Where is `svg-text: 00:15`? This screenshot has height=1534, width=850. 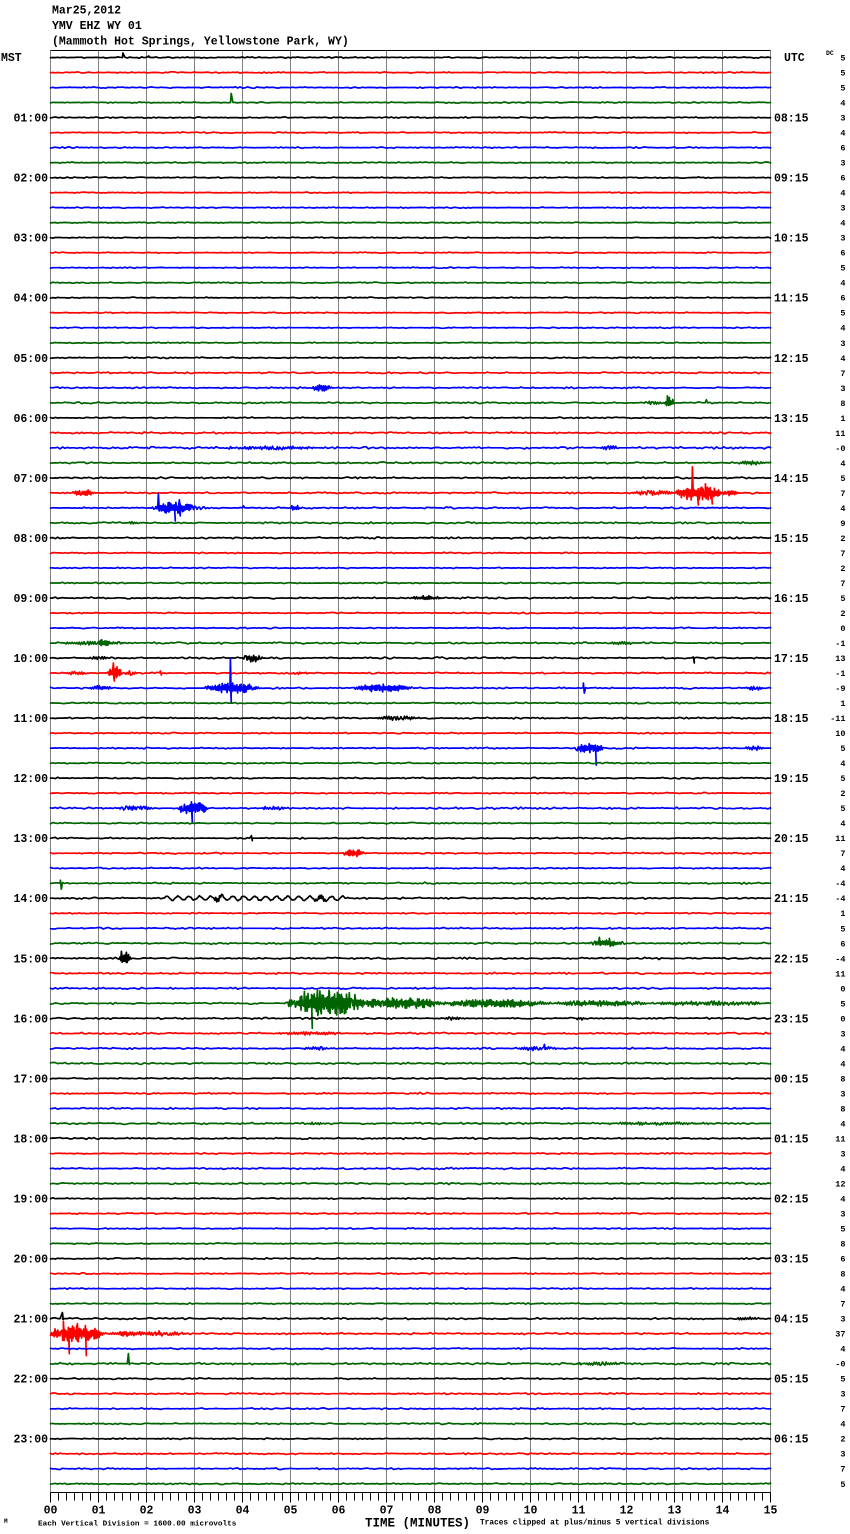 svg-text: 00:15 is located at coordinates (791, 1079).